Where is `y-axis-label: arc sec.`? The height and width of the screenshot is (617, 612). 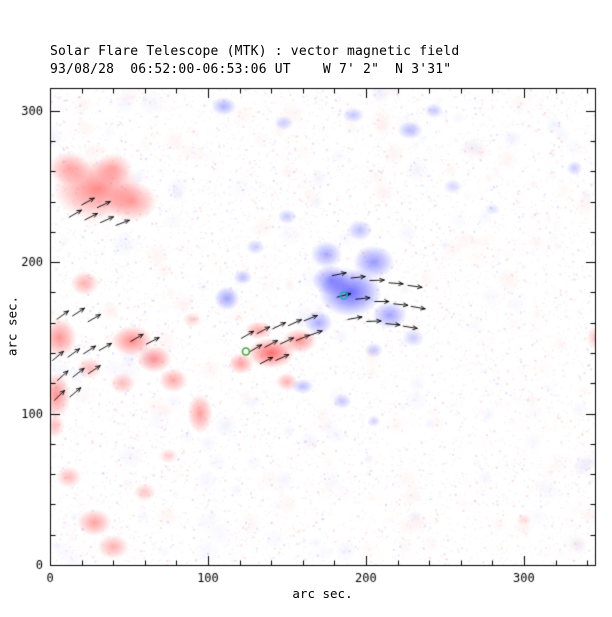 y-axis-label: arc sec. is located at coordinates (12, 326).